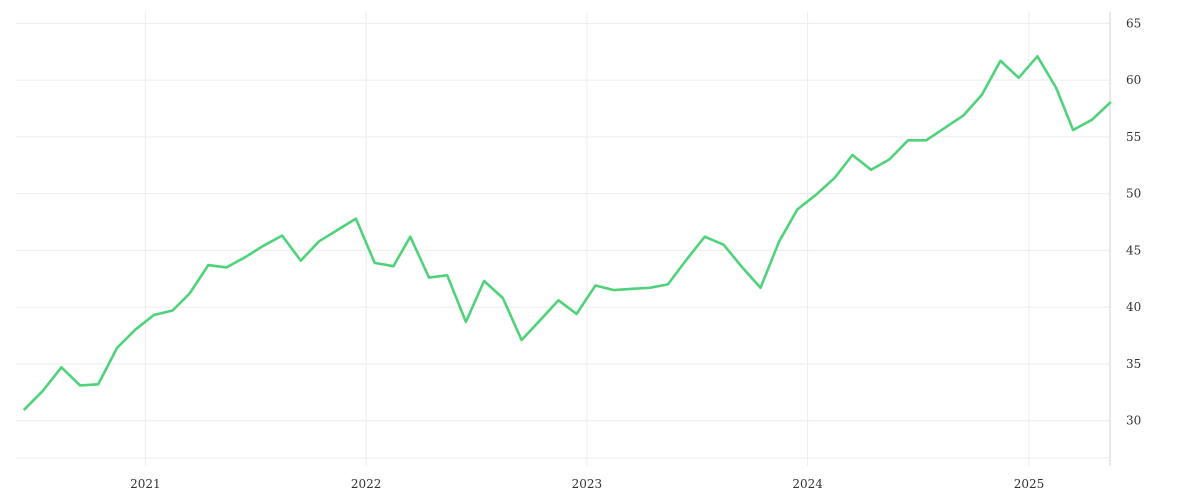  I want to click on y-tick-label: 45, so click(1133, 250).